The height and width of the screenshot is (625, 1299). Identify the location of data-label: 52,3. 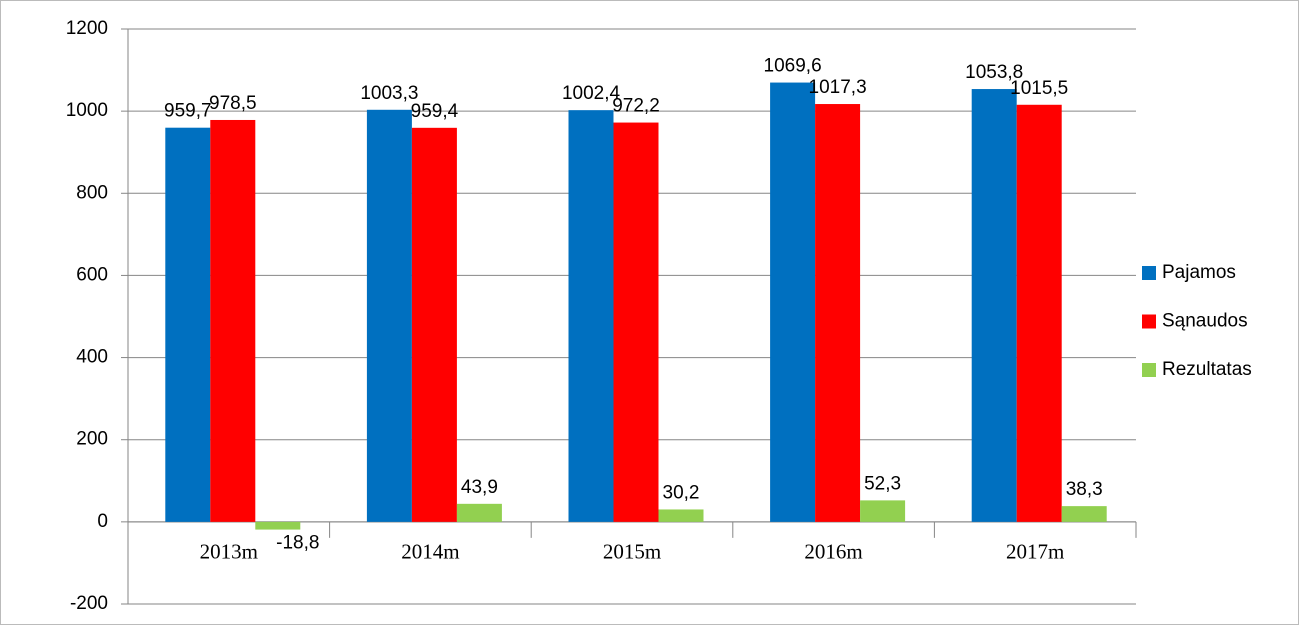
(882, 483).